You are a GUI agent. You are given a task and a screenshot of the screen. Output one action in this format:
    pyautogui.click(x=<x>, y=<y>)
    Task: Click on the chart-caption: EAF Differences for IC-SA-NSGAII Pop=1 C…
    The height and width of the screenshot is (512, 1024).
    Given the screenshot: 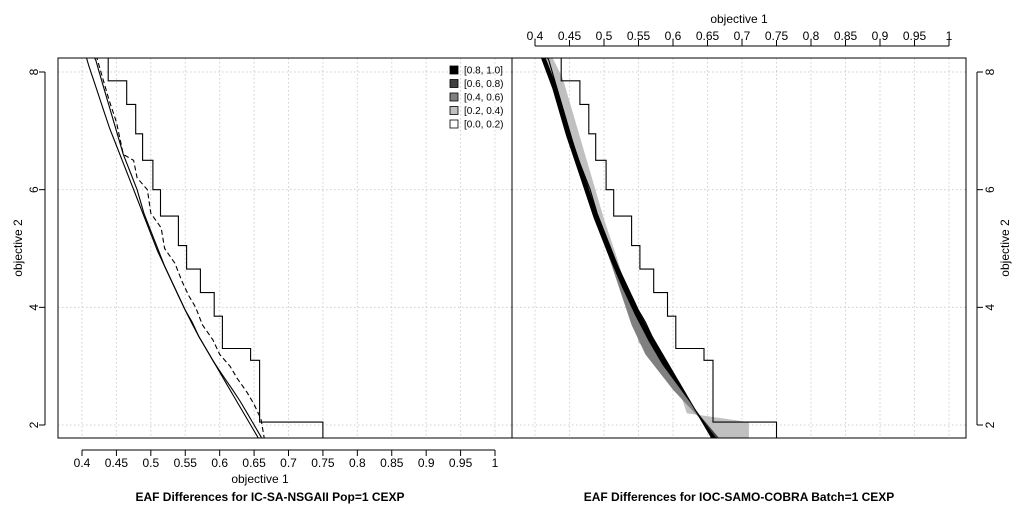 What is the action you would take?
    pyautogui.click(x=269, y=497)
    